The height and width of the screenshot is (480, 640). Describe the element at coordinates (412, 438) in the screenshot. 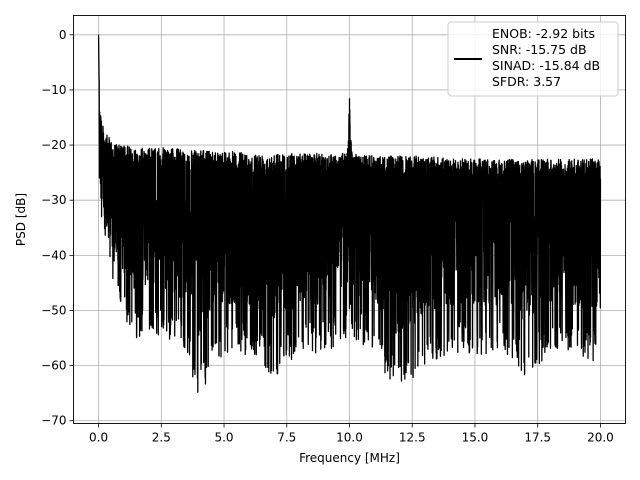

I see `x-tick-label: 12.5` at that location.